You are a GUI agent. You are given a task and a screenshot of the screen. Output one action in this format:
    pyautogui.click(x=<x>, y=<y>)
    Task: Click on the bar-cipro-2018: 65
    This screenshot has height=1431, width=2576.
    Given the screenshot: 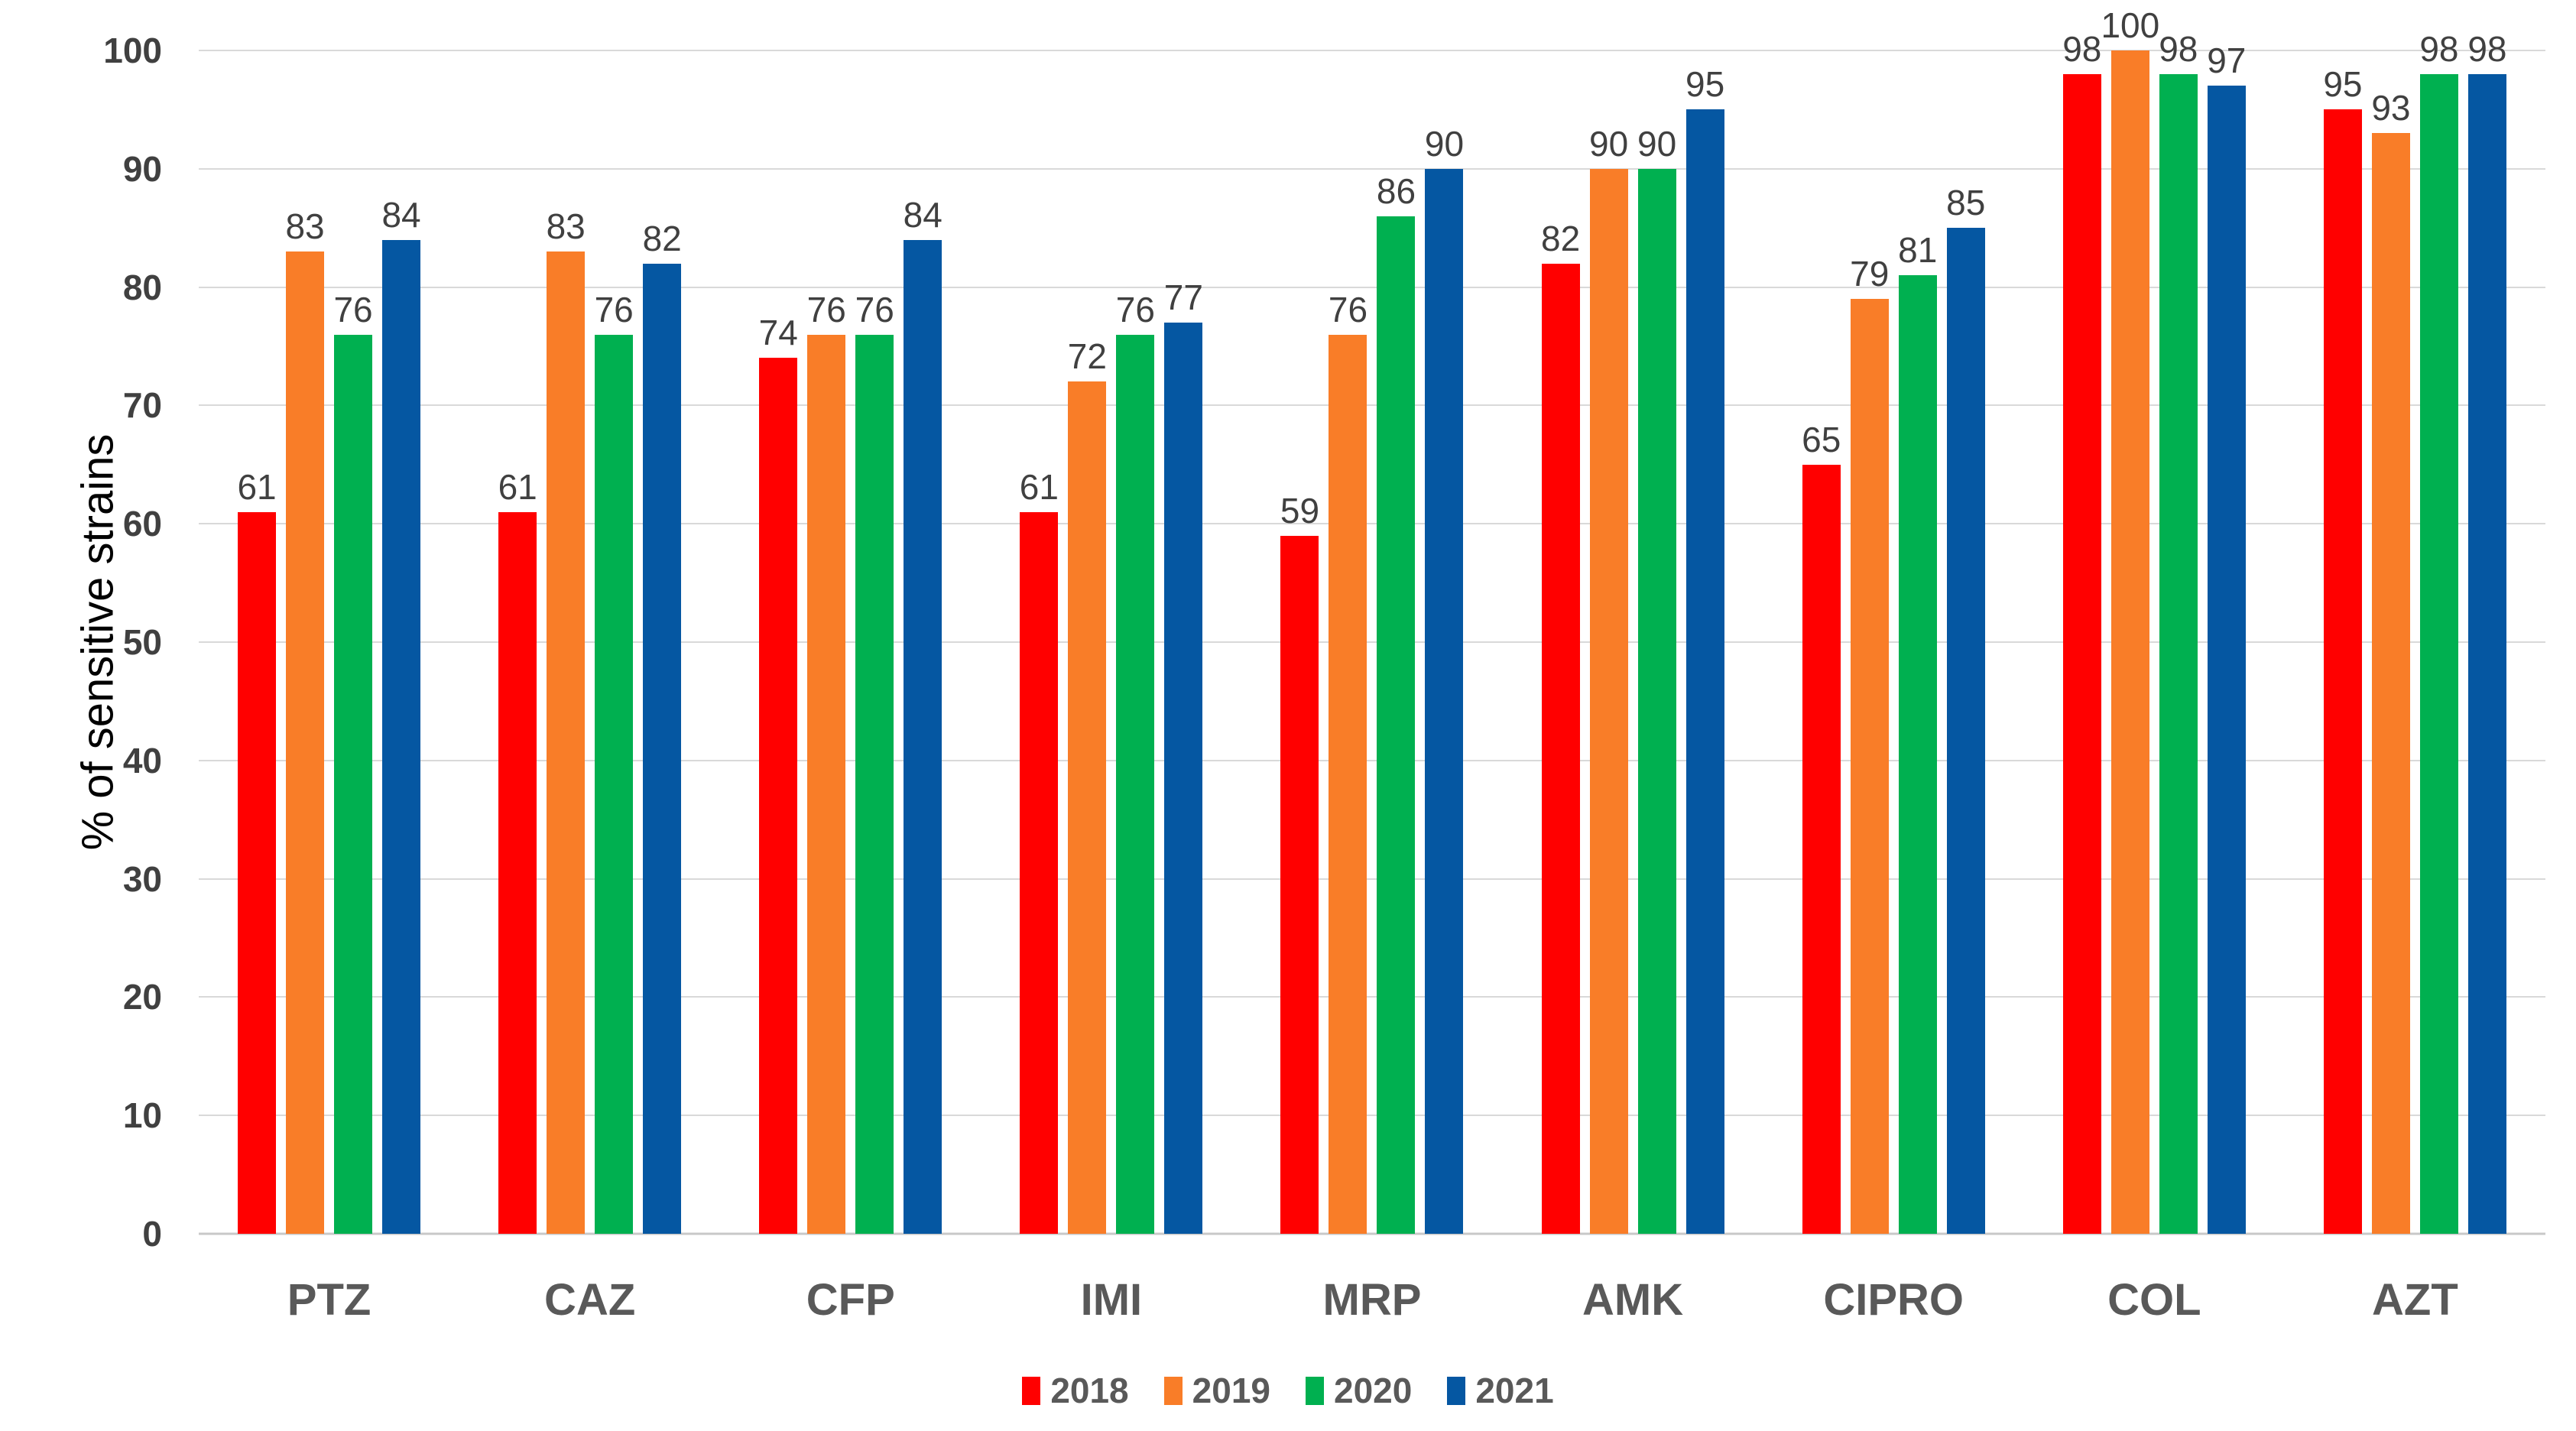 What is the action you would take?
    pyautogui.click(x=1822, y=828)
    